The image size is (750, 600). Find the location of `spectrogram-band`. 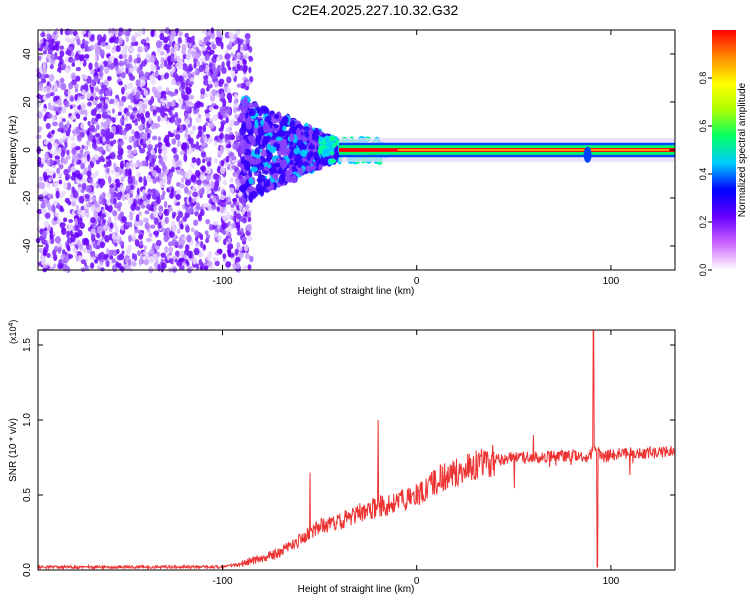

spectrogram-band is located at coordinates (507, 150).